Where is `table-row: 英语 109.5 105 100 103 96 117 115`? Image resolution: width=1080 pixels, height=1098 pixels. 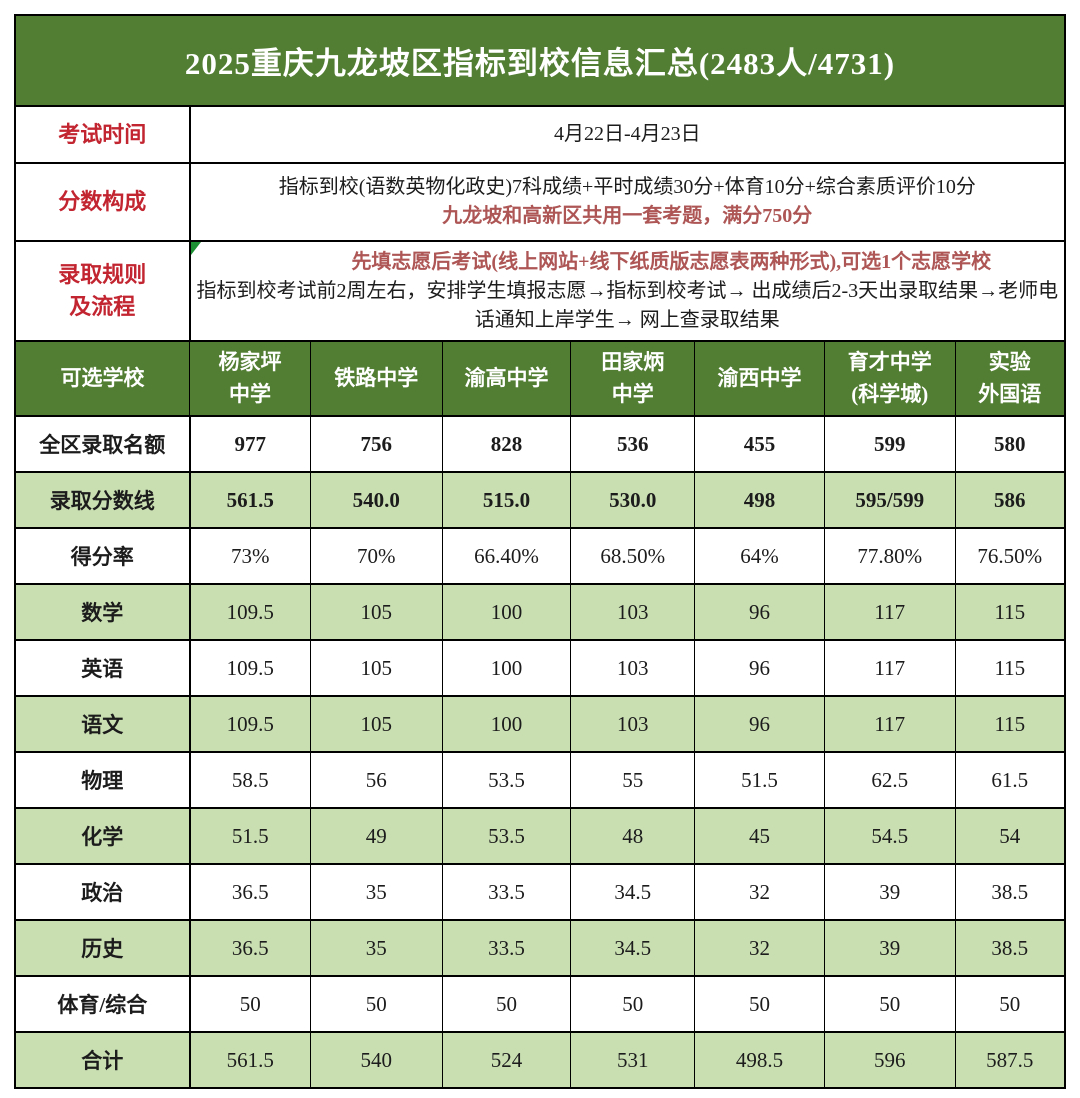
table-row: 英语 109.5 105 100 103 96 117 115 is located at coordinates (540, 668).